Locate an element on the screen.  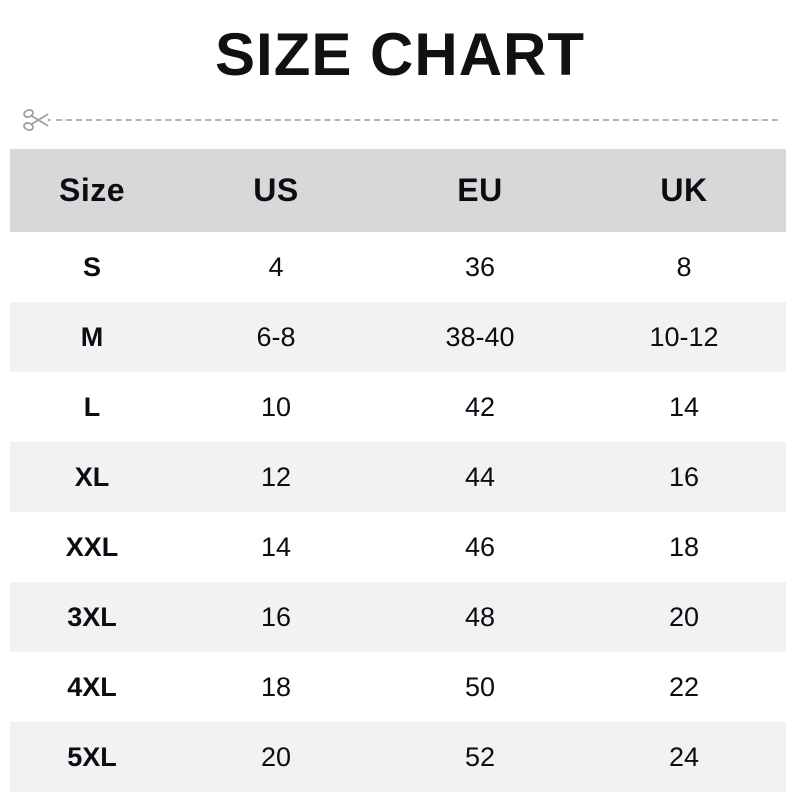
cell-uk: 10-12 is located at coordinates (684, 336).